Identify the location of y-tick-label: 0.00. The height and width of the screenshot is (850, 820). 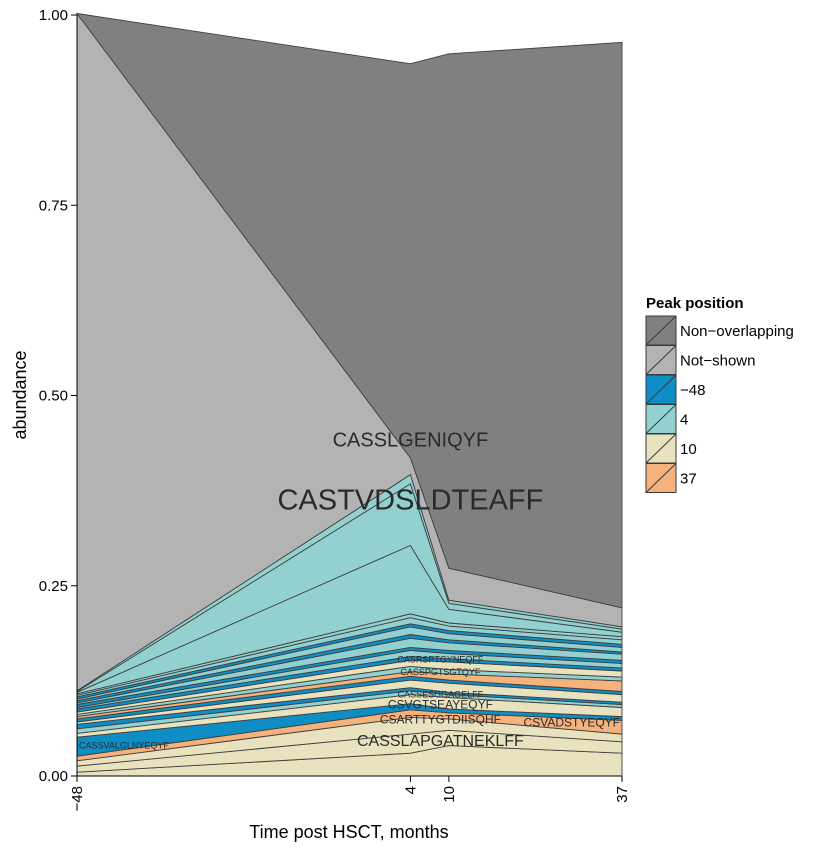
(53, 776).